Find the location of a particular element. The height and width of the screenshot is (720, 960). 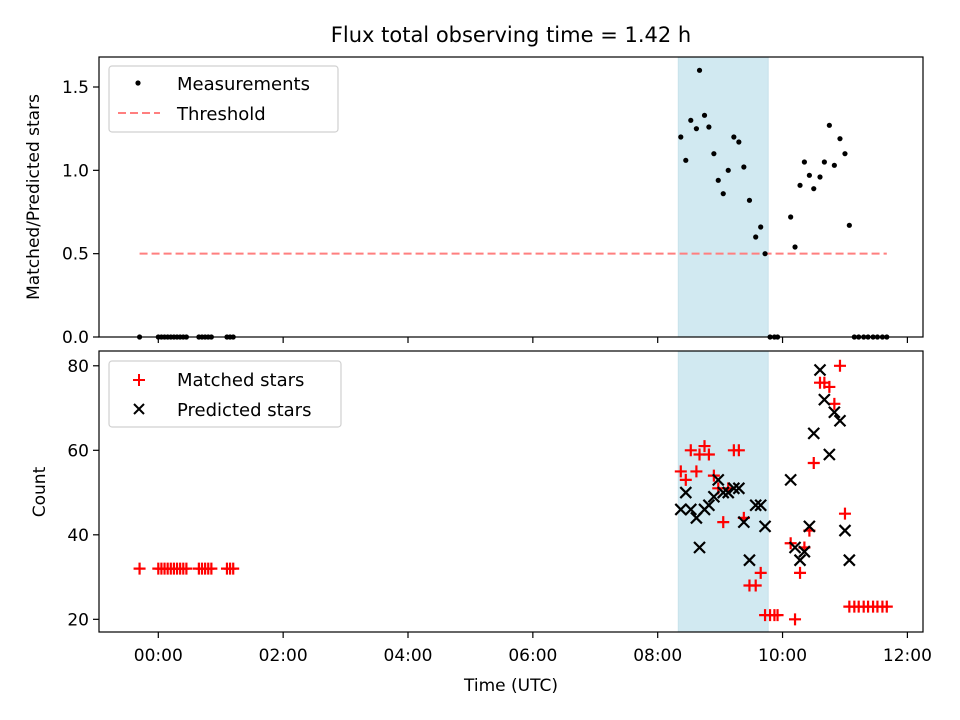

top-legend: Measurements Threshold is located at coordinates (223, 99).